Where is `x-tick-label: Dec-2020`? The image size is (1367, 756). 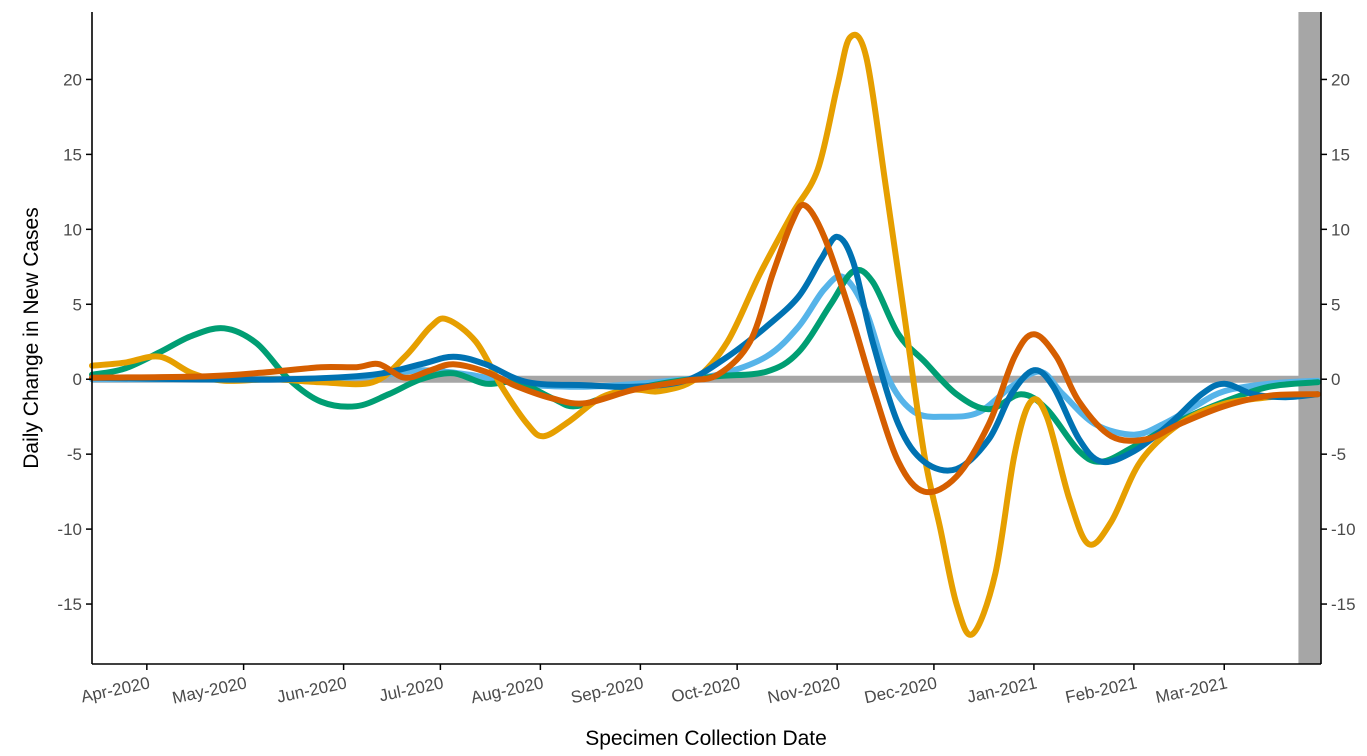 x-tick-label: Dec-2020 is located at coordinates (901, 690).